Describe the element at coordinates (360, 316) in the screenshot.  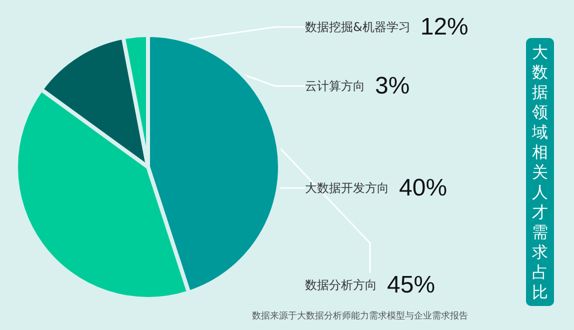
I see `text: 数据来源于大数据分析师能力需求模型与企业需求报告` at that location.